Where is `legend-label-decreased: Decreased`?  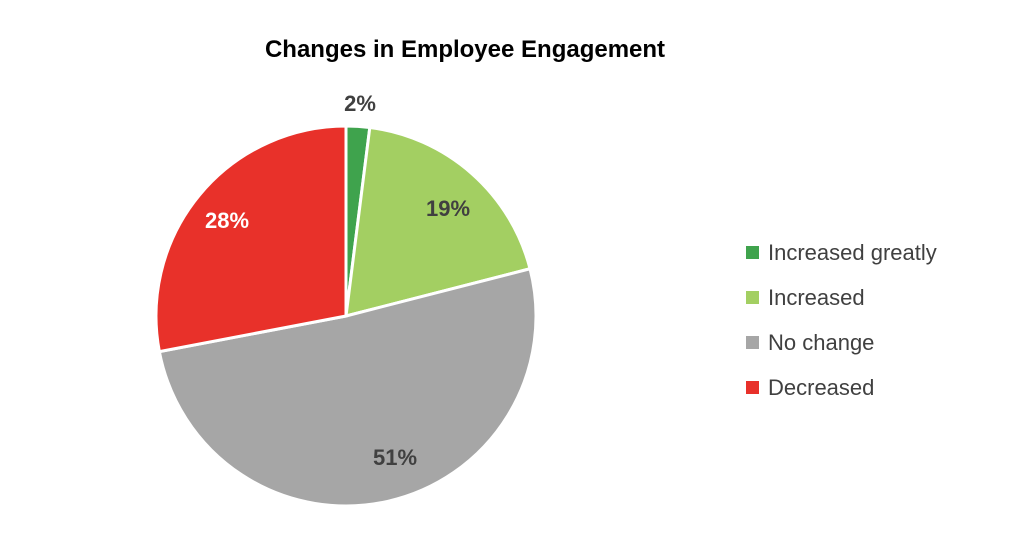
legend-label-decreased: Decreased is located at coordinates (821, 387).